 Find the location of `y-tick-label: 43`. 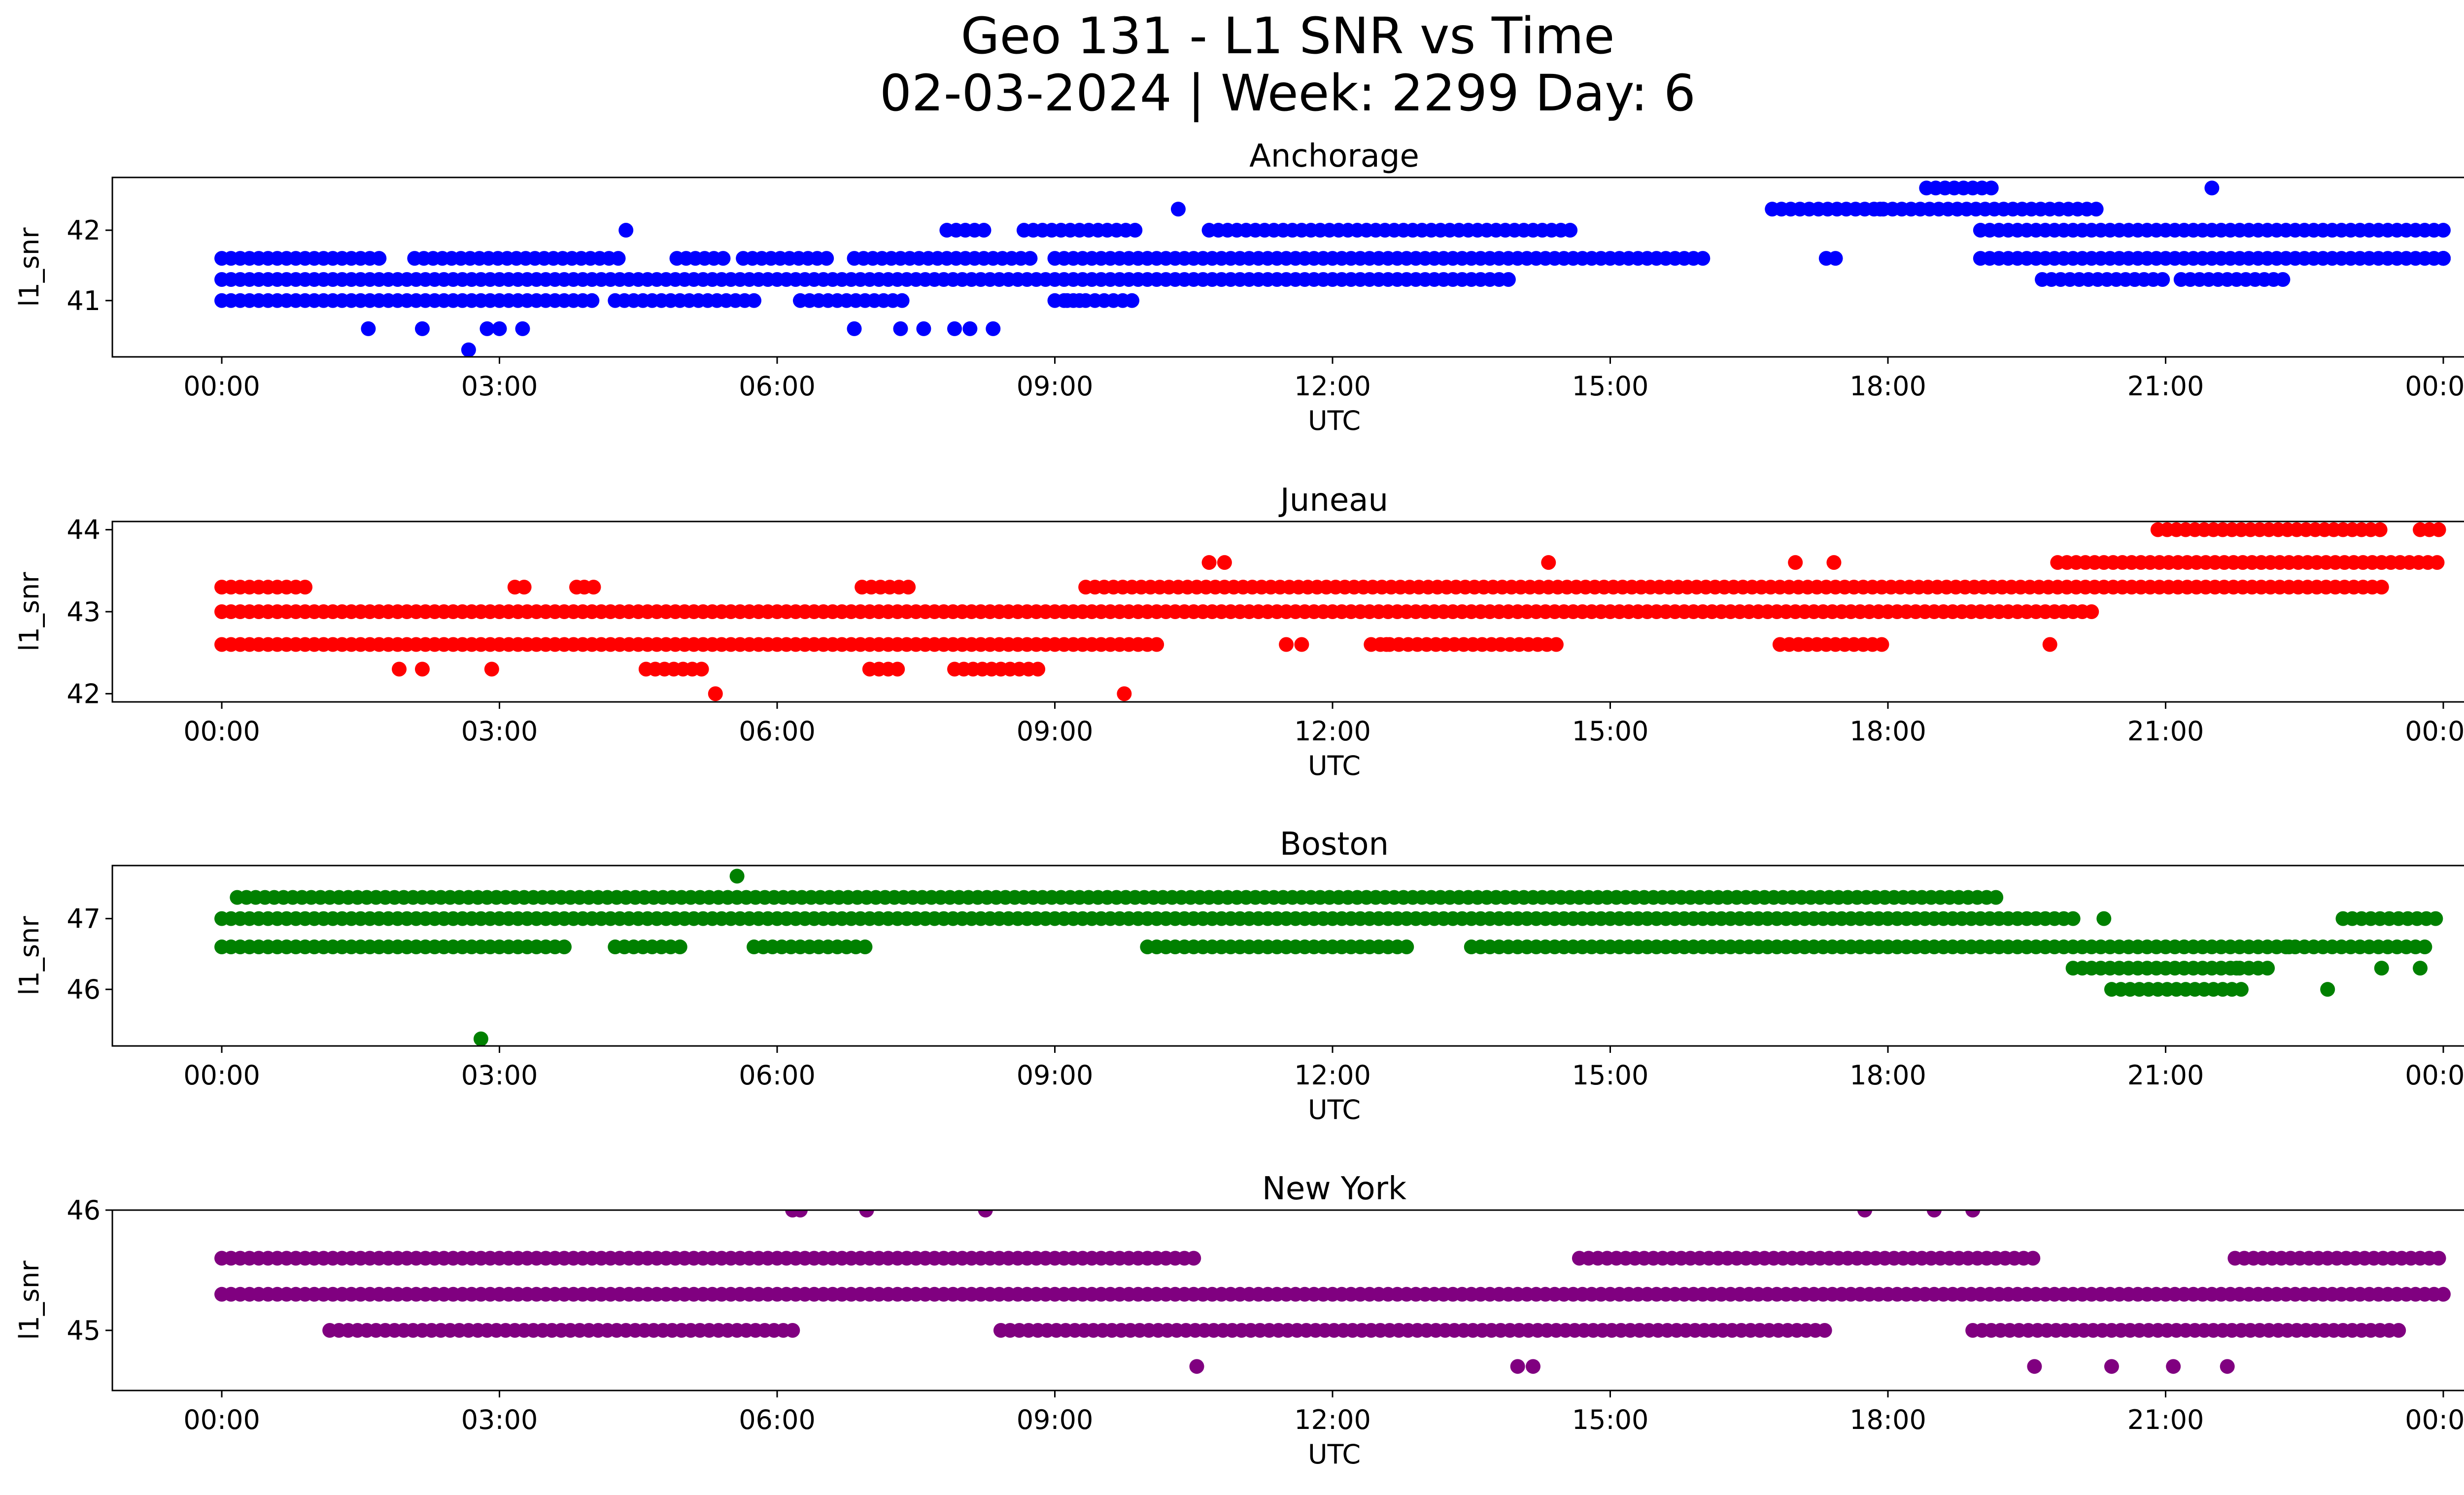

y-tick-label: 43 is located at coordinates (84, 611).